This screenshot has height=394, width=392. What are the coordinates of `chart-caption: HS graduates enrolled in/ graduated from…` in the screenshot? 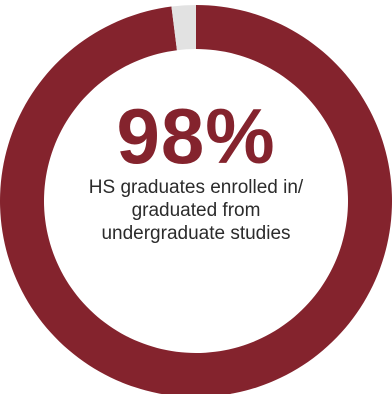 It's located at (196, 210).